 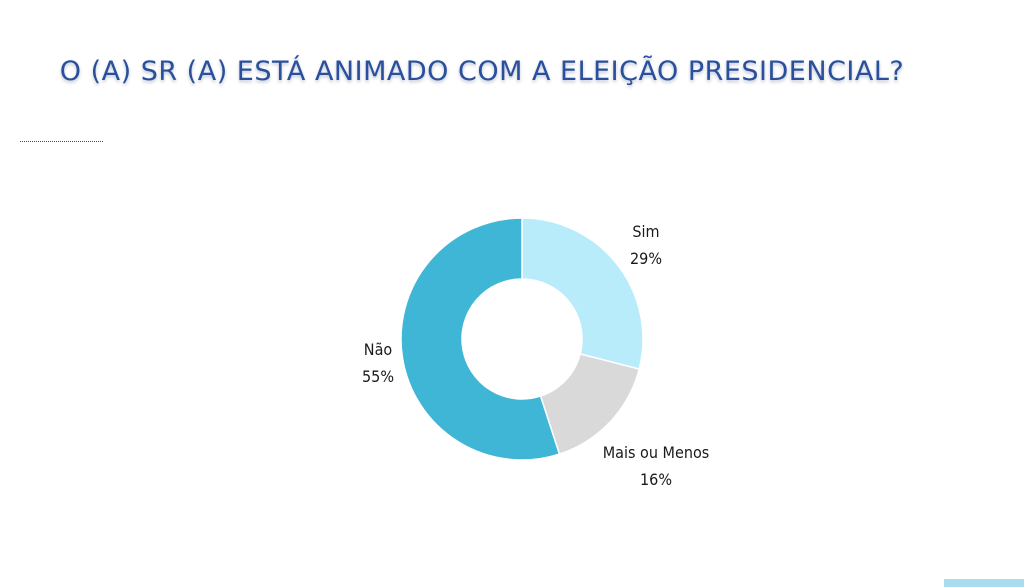 I want to click on slice-label-mais-ou-menos: Mais ou Menos, so click(x=656, y=452).